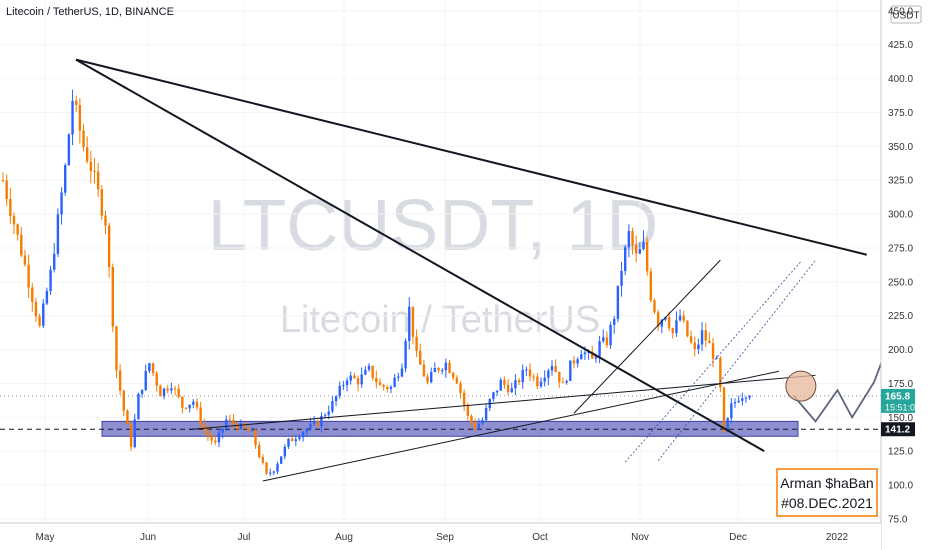 The height and width of the screenshot is (550, 932). What do you see at coordinates (440, 320) in the screenshot?
I see `watermark-name: Litecoin / TetherUS` at bounding box center [440, 320].